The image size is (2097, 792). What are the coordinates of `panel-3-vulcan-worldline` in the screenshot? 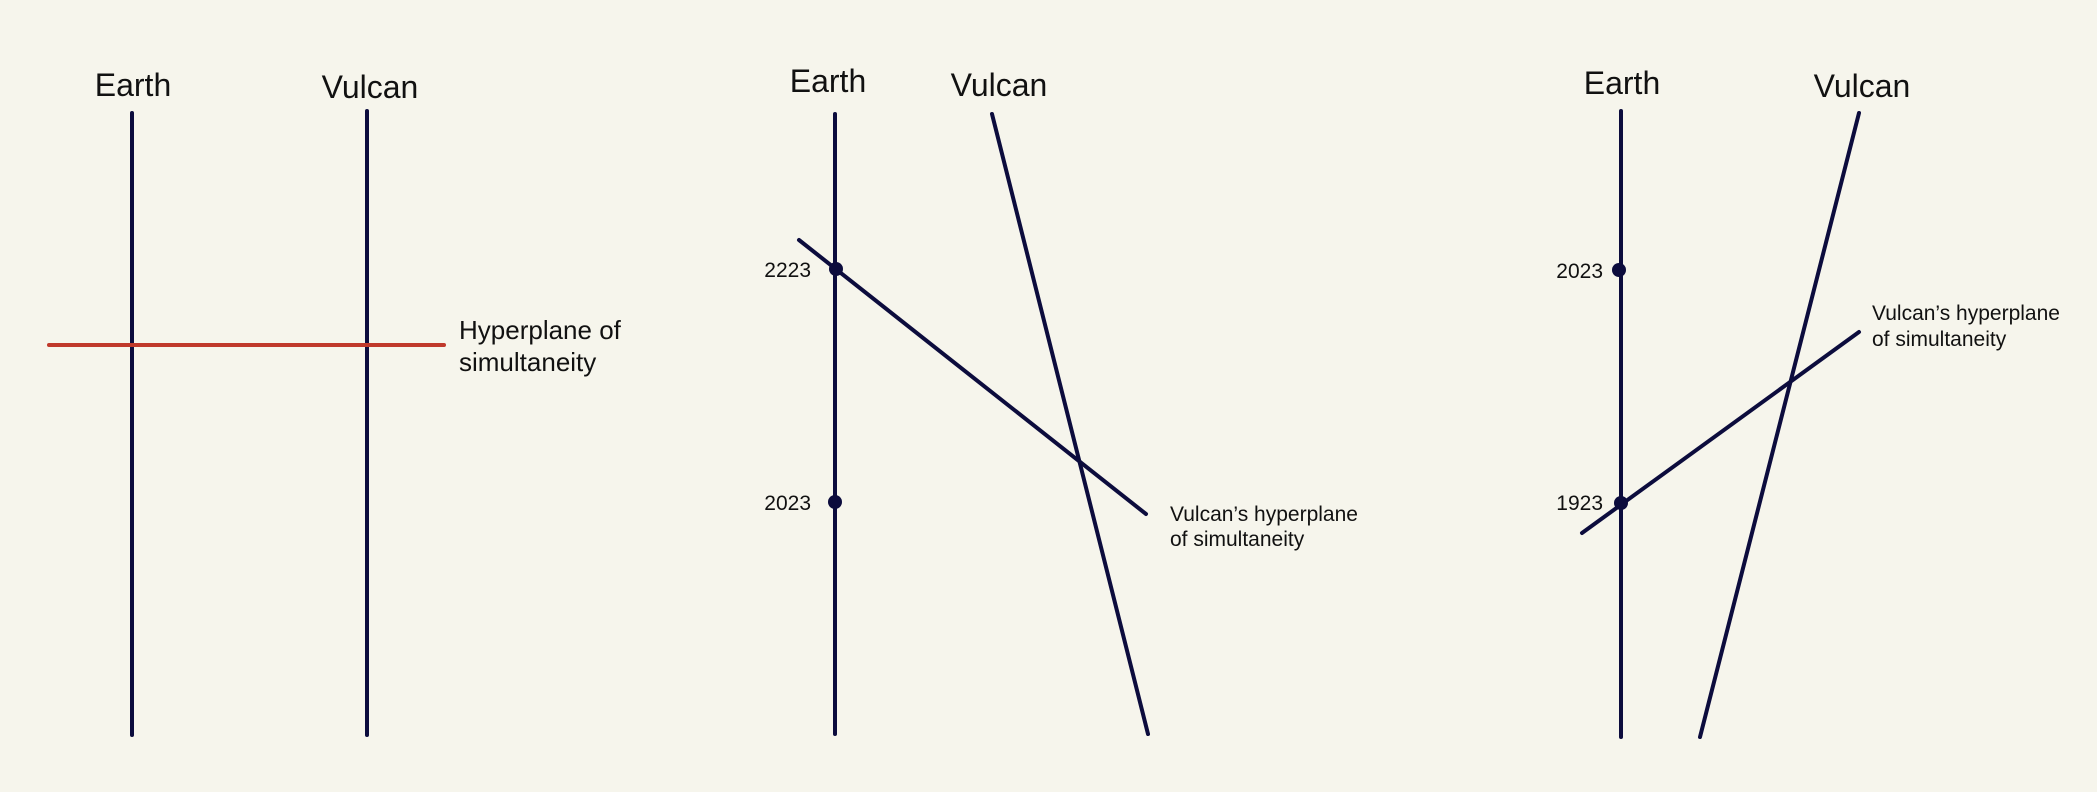 It's located at (1779, 425).